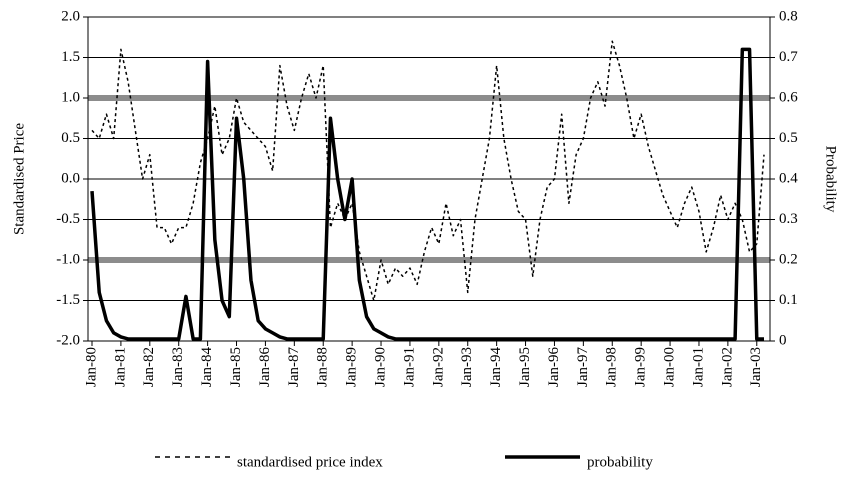 This screenshot has width=846, height=480. What do you see at coordinates (207, 367) in the screenshot?
I see `x-tick-label: Jan-84` at bounding box center [207, 367].